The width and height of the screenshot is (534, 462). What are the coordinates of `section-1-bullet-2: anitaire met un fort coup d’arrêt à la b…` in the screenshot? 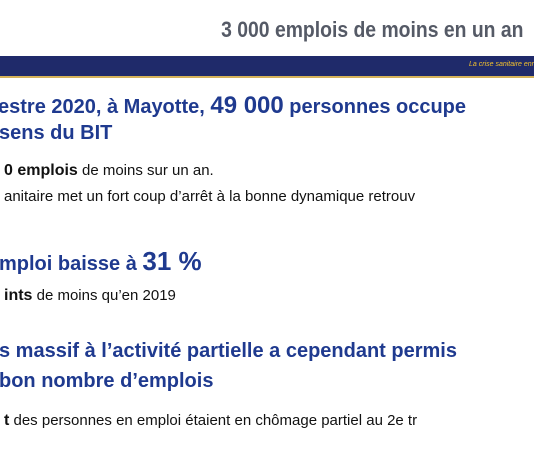 It's located at (210, 196).